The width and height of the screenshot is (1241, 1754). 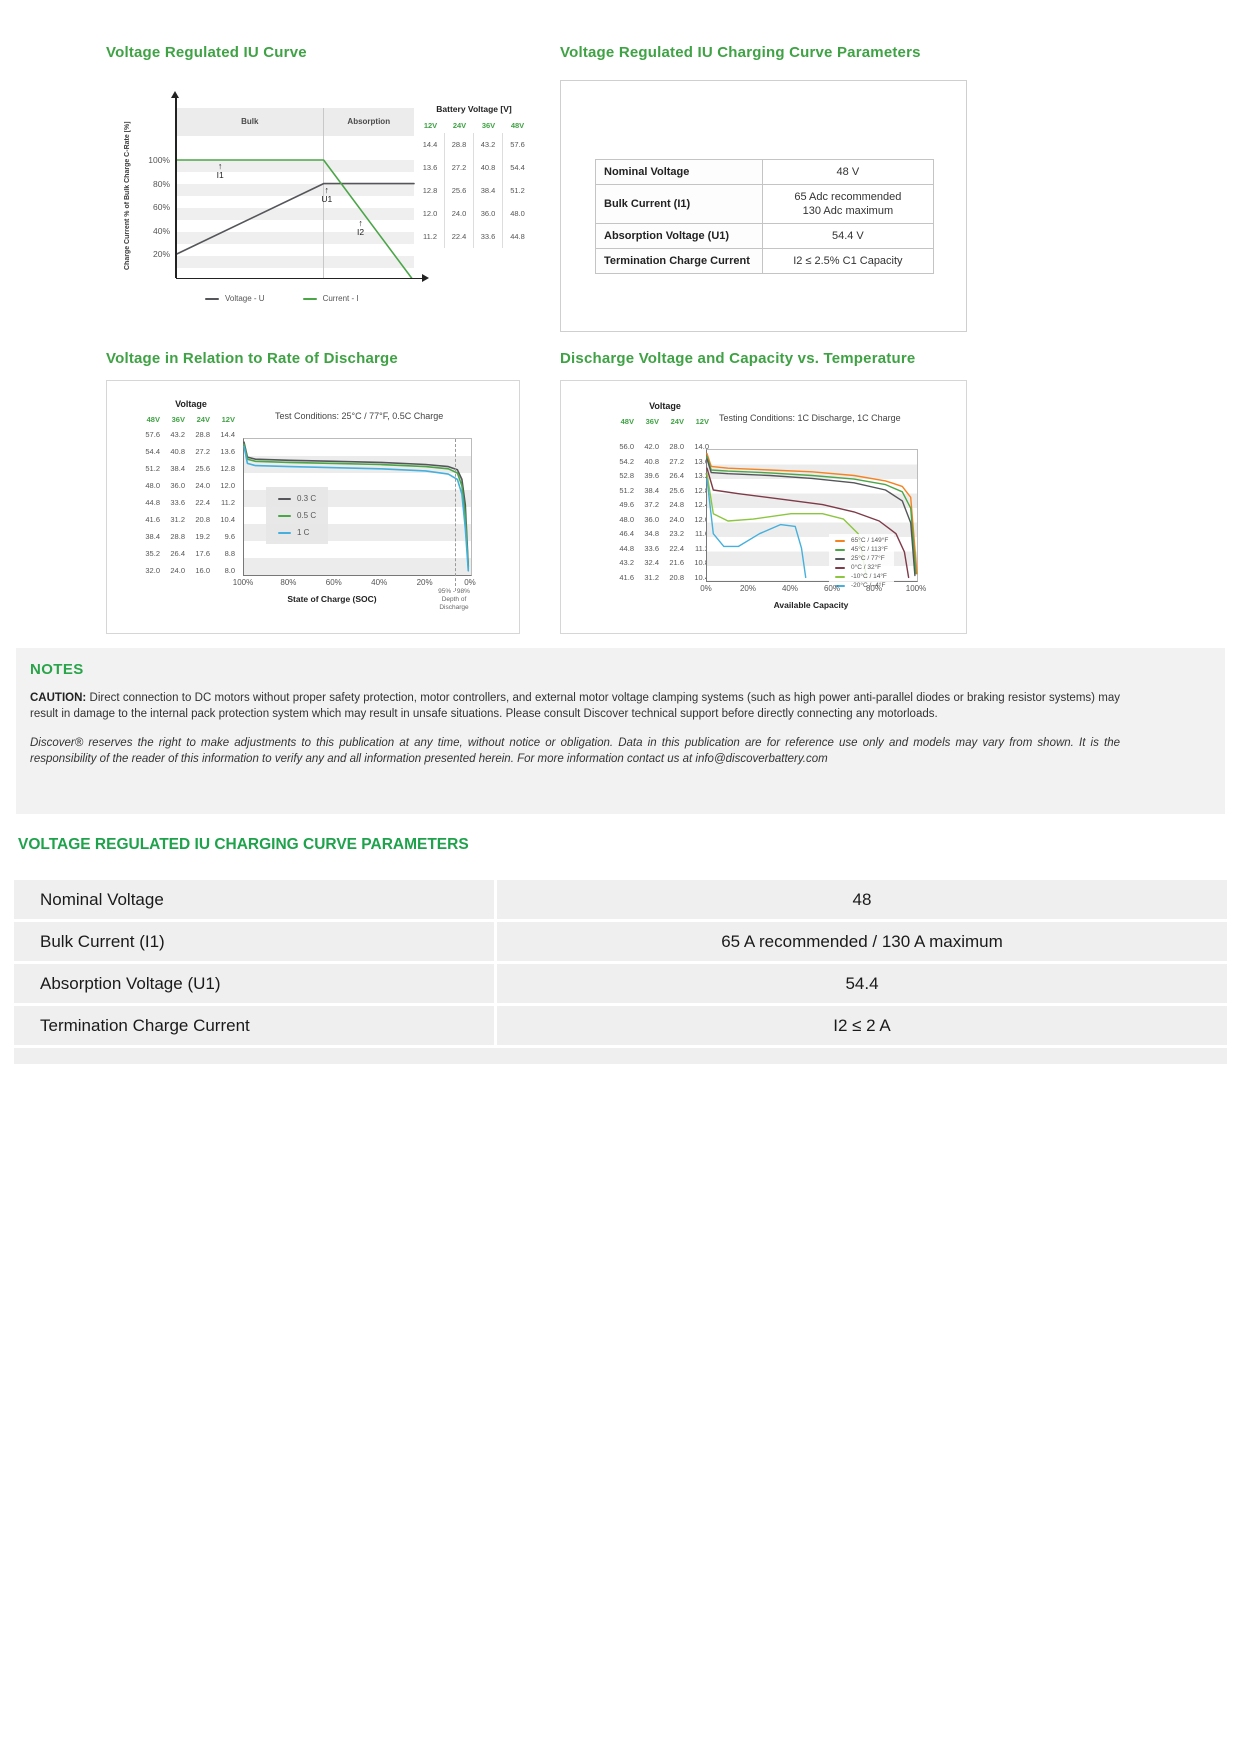 I want to click on scale-value: 22.4, so click(x=202, y=502).